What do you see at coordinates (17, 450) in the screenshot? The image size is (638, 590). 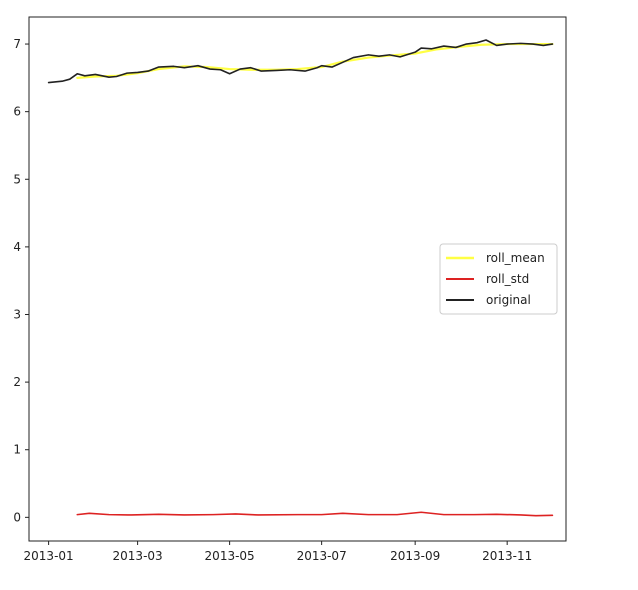 I see `y-tick-label: 1` at bounding box center [17, 450].